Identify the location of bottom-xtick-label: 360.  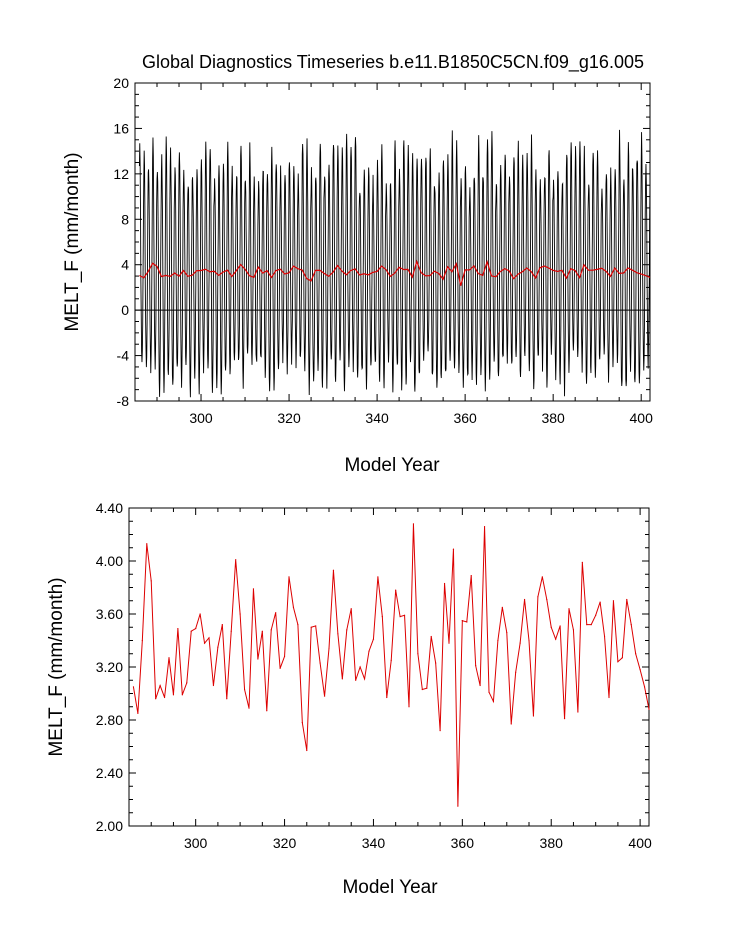
(463, 843).